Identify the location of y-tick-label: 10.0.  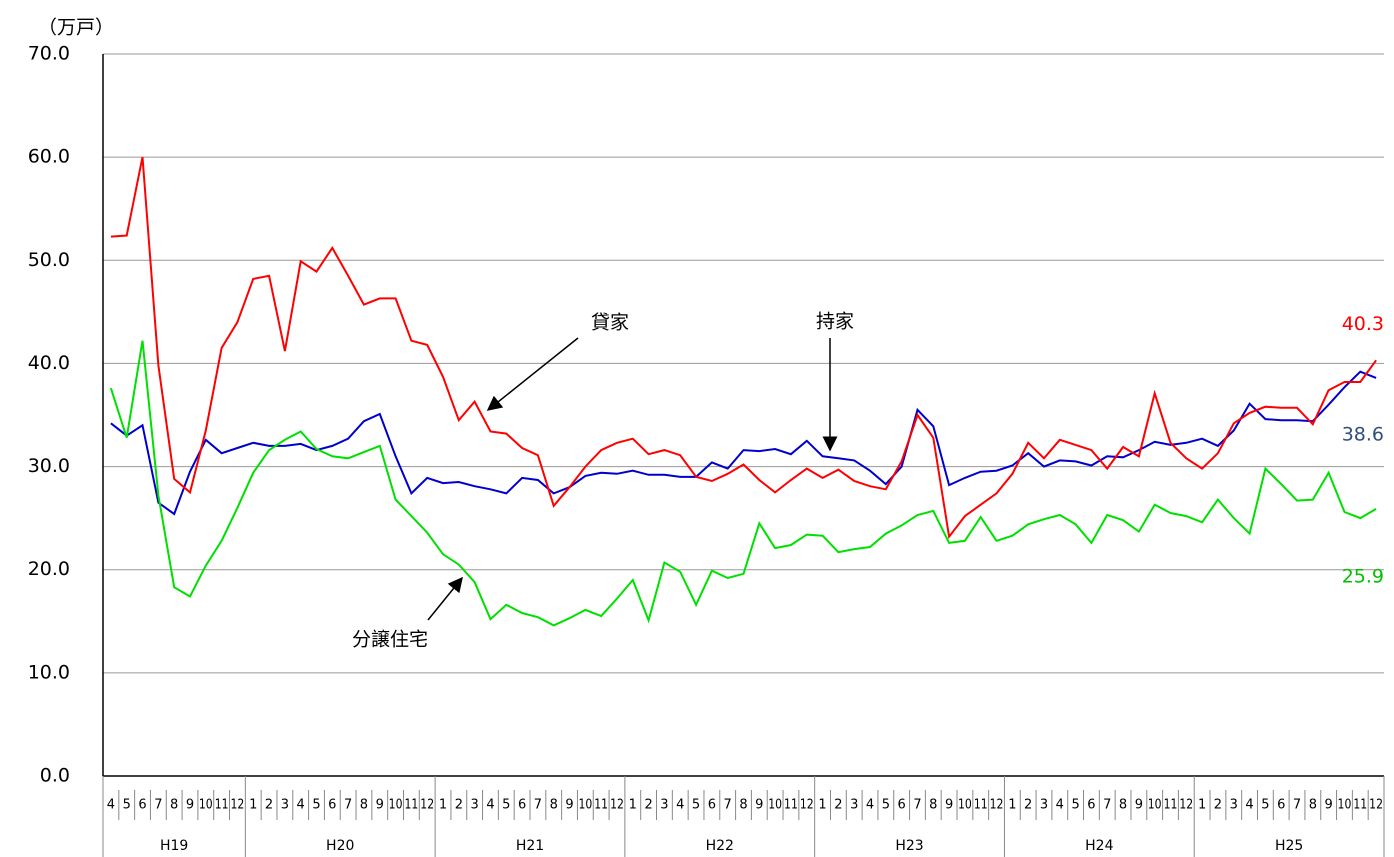
(49, 672).